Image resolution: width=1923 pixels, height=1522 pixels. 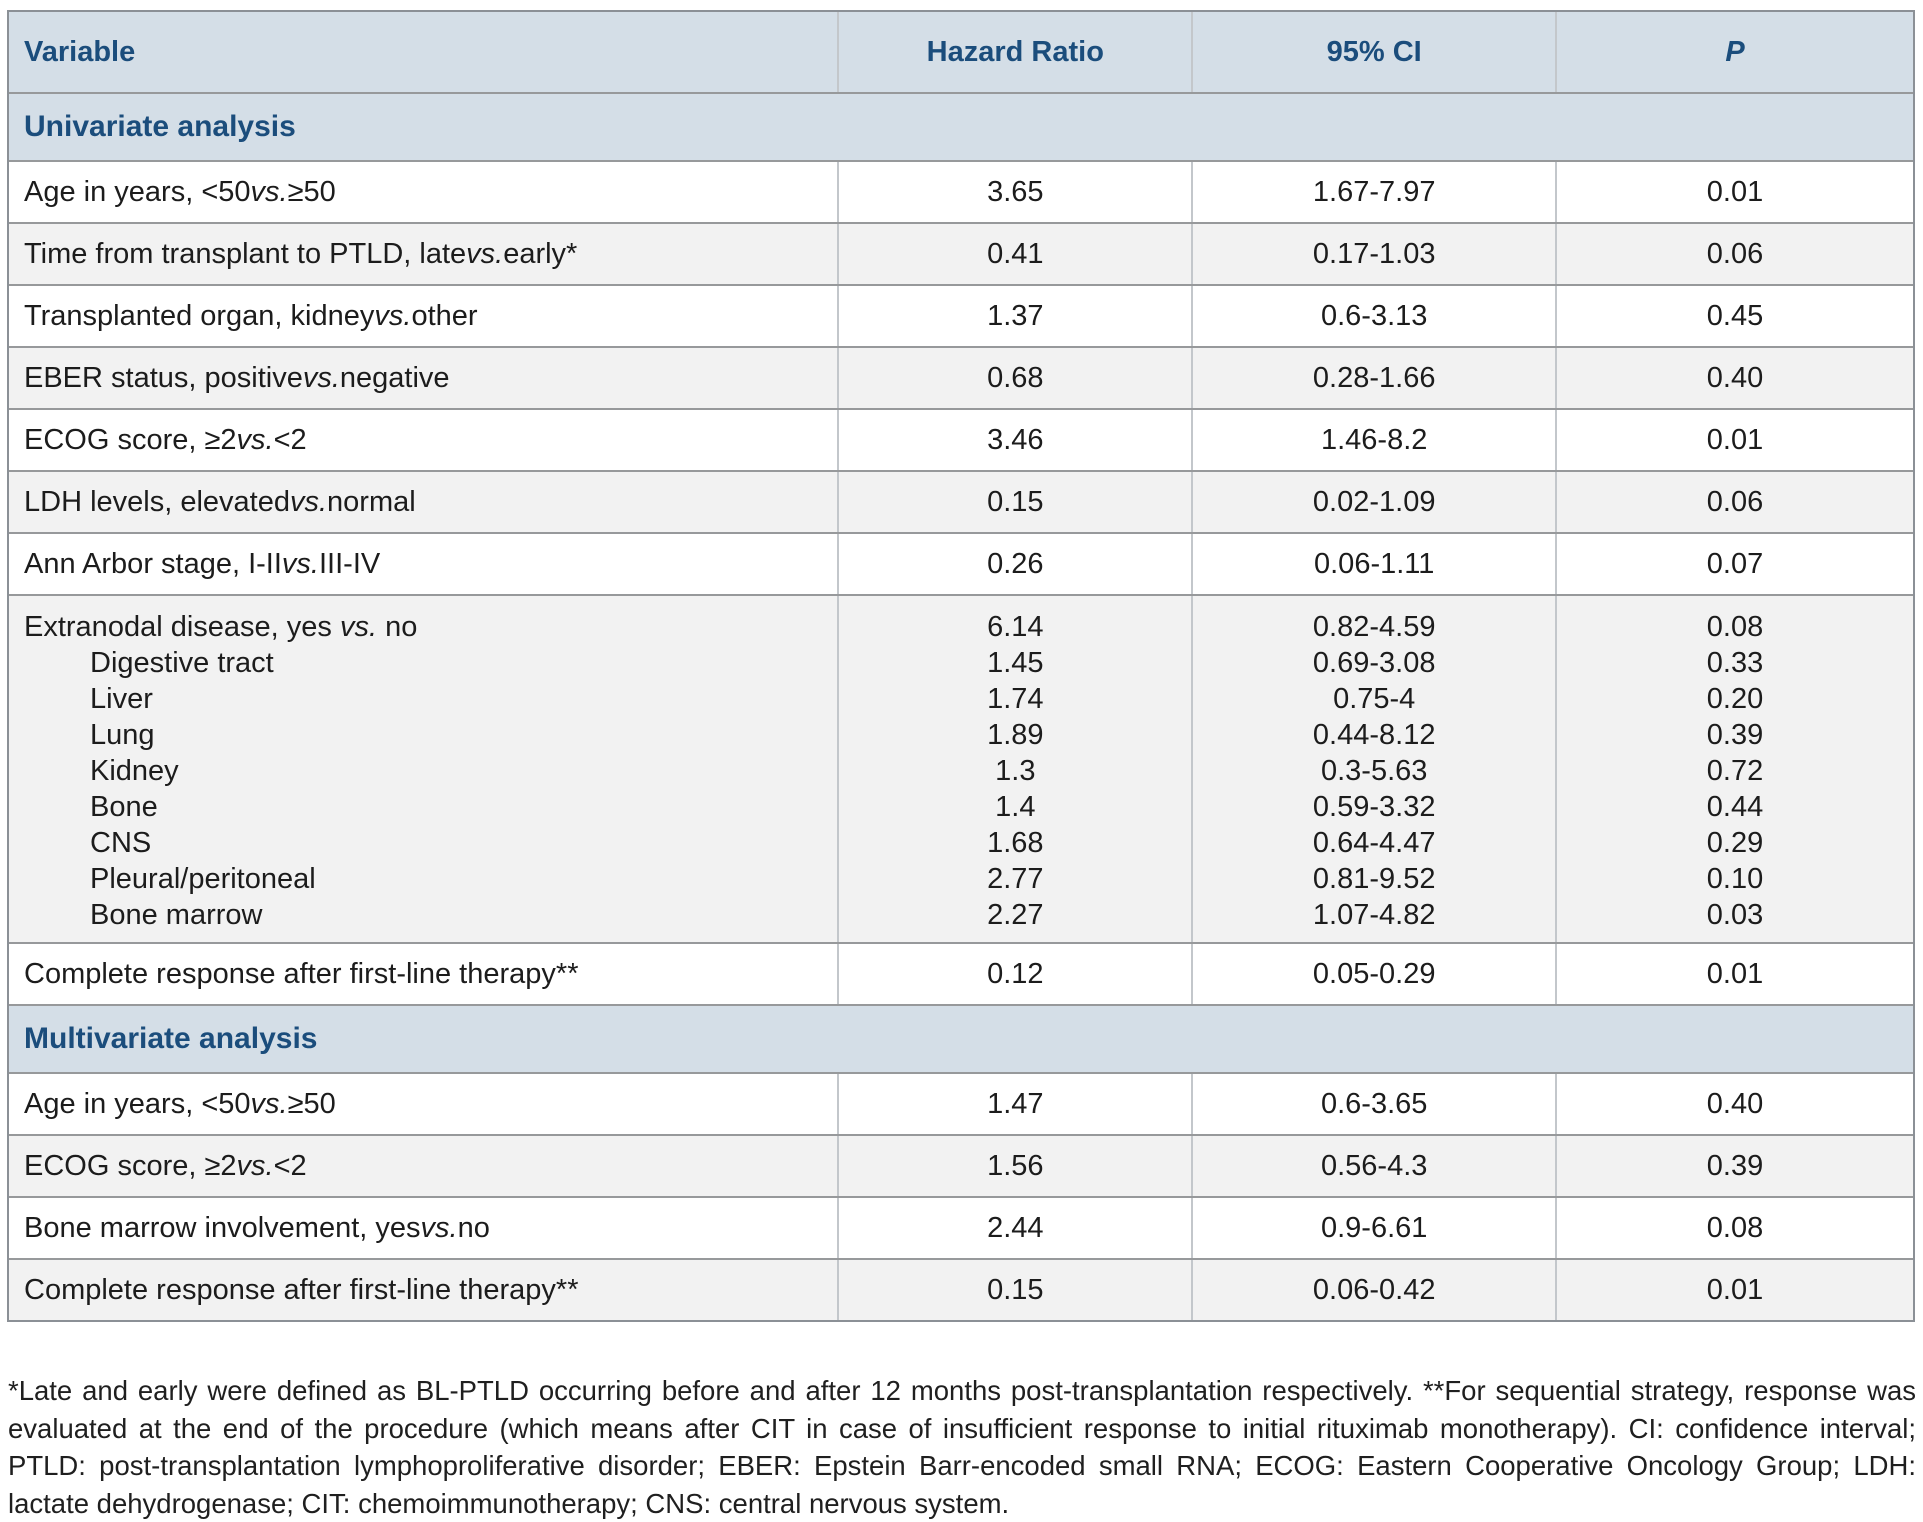 What do you see at coordinates (1014, 316) in the screenshot?
I see `hazard-ratio-value: 1.37` at bounding box center [1014, 316].